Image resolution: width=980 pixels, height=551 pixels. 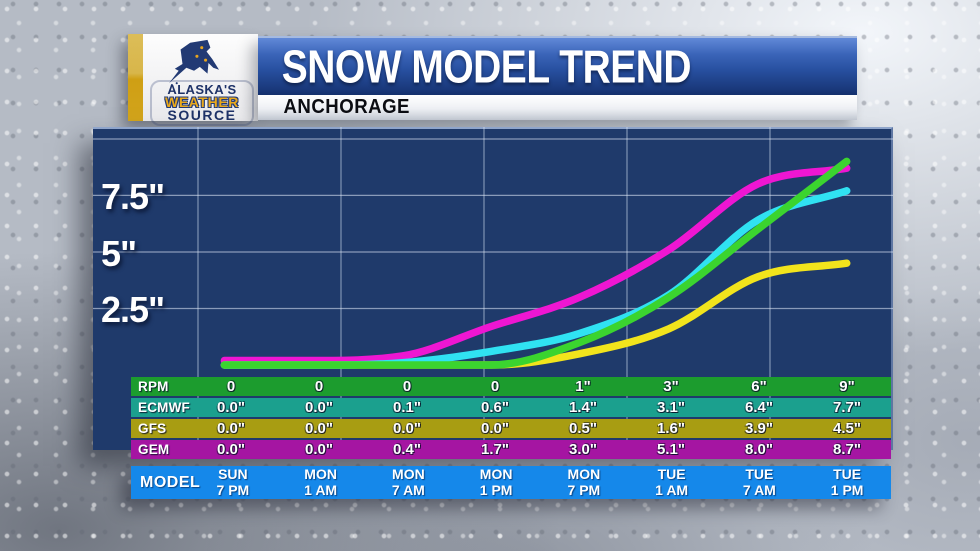 What do you see at coordinates (346, 106) in the screenshot?
I see `location-label: ANCHORAGE` at bounding box center [346, 106].